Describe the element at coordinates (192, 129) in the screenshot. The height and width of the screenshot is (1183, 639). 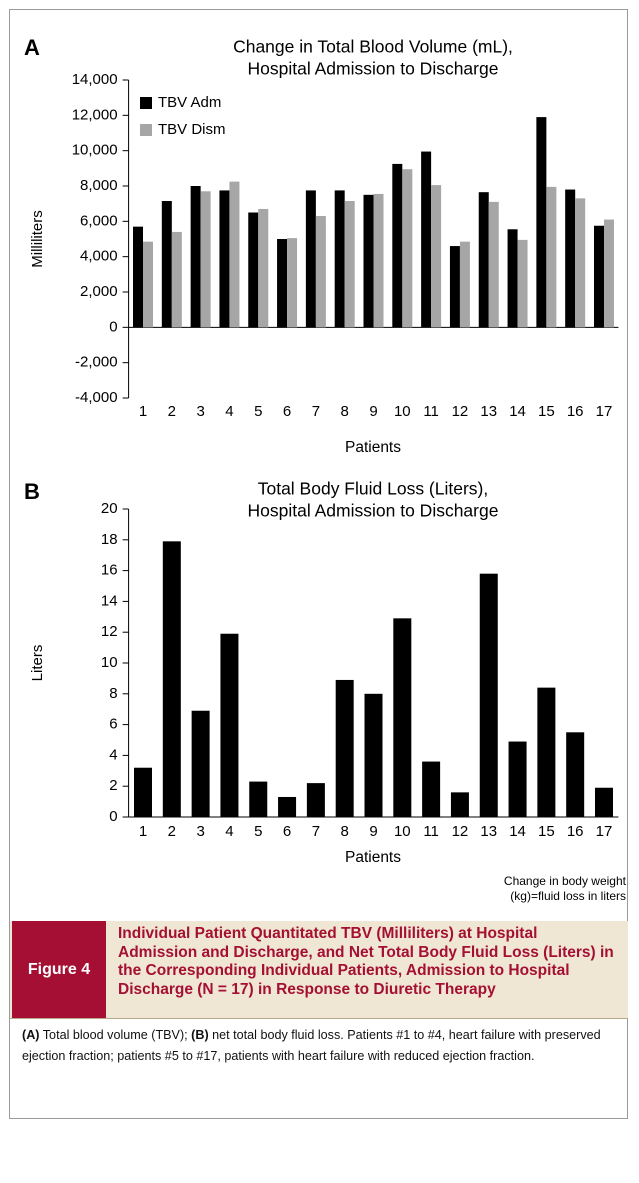
I see `legend-label: TBV Dism` at that location.